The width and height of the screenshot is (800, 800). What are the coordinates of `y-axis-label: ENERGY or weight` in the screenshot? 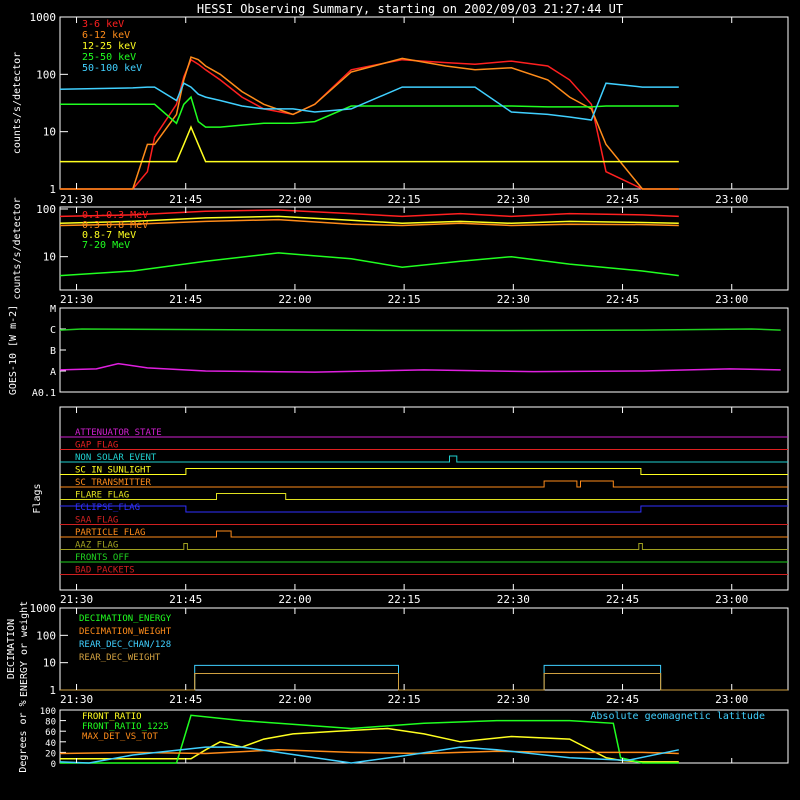 It's located at (24, 649).